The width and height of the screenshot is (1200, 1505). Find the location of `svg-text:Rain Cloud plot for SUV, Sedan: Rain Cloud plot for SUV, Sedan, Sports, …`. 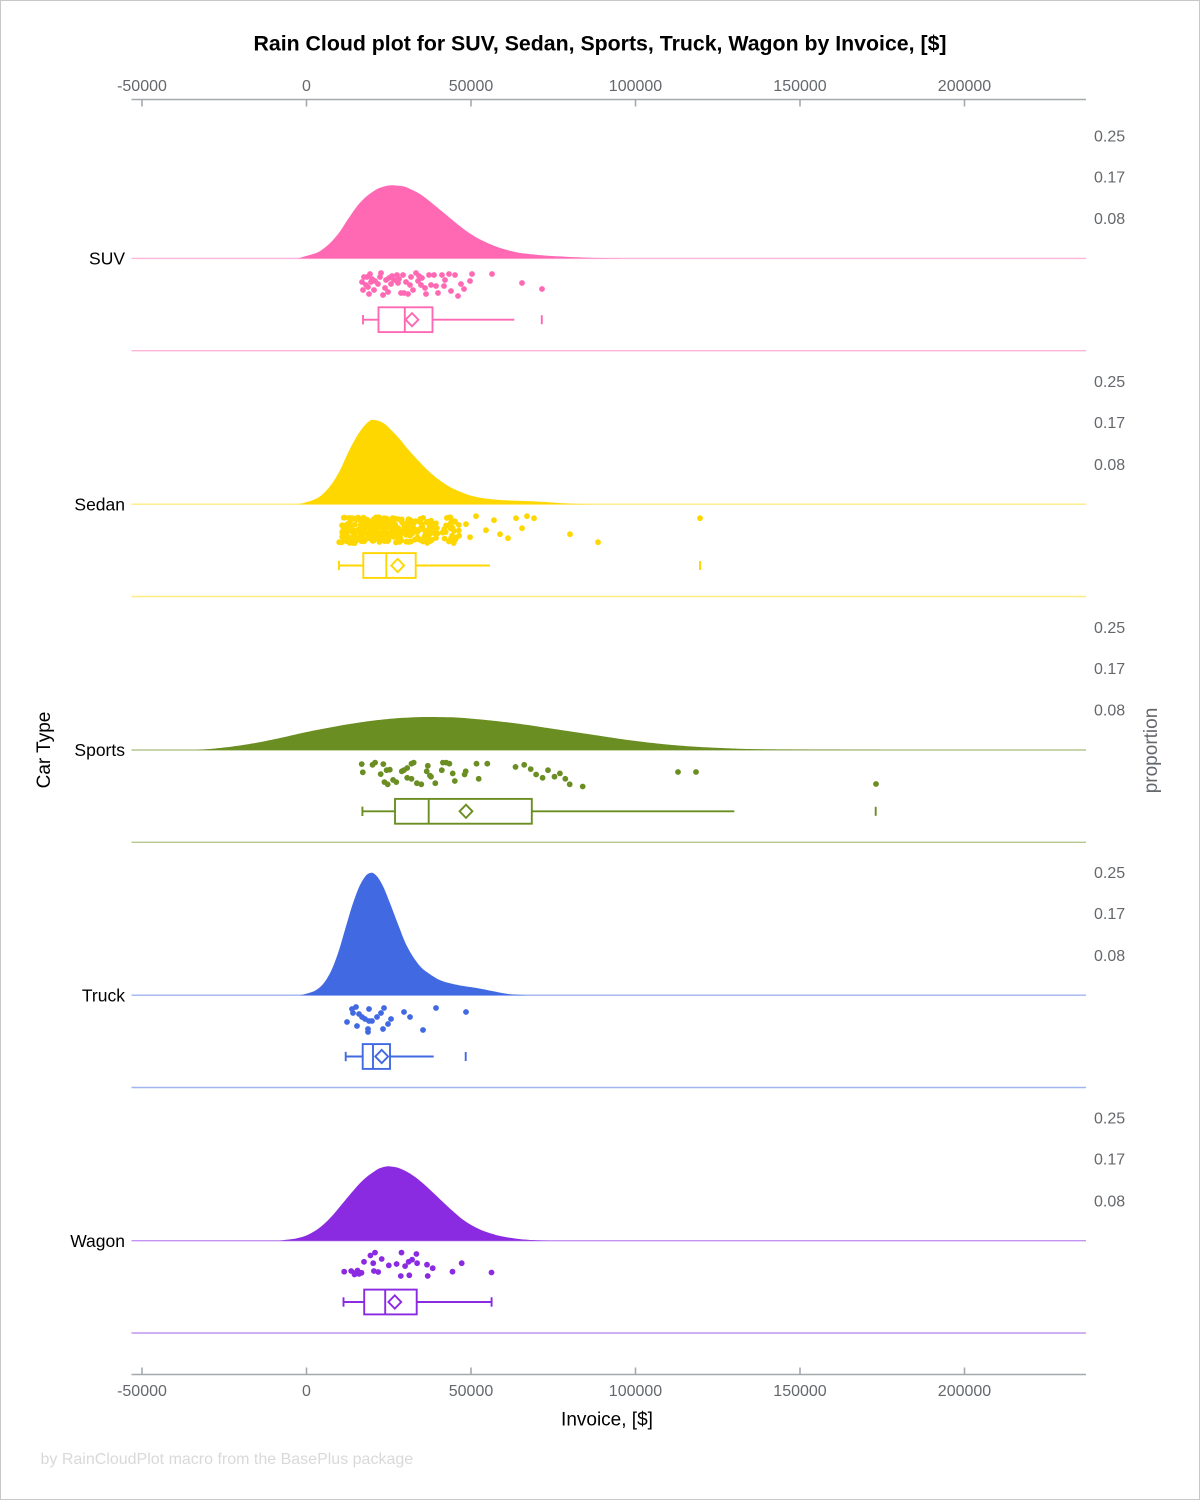

svg-text:Rain Cloud plot for SUV, Sedan: Rain Cloud plot for SUV, Sedan, Sports, … is located at coordinates (599, 44).